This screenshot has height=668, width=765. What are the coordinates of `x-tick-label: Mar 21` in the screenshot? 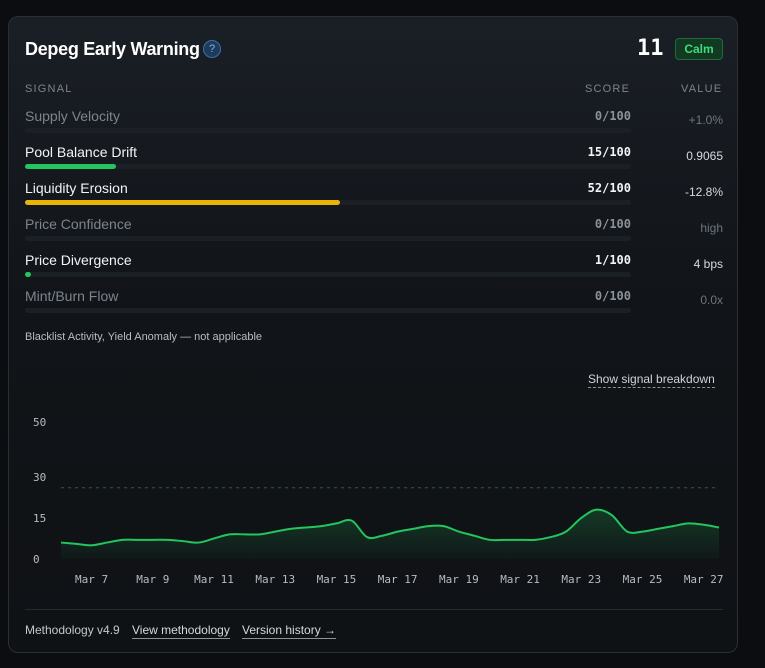 It's located at (520, 579).